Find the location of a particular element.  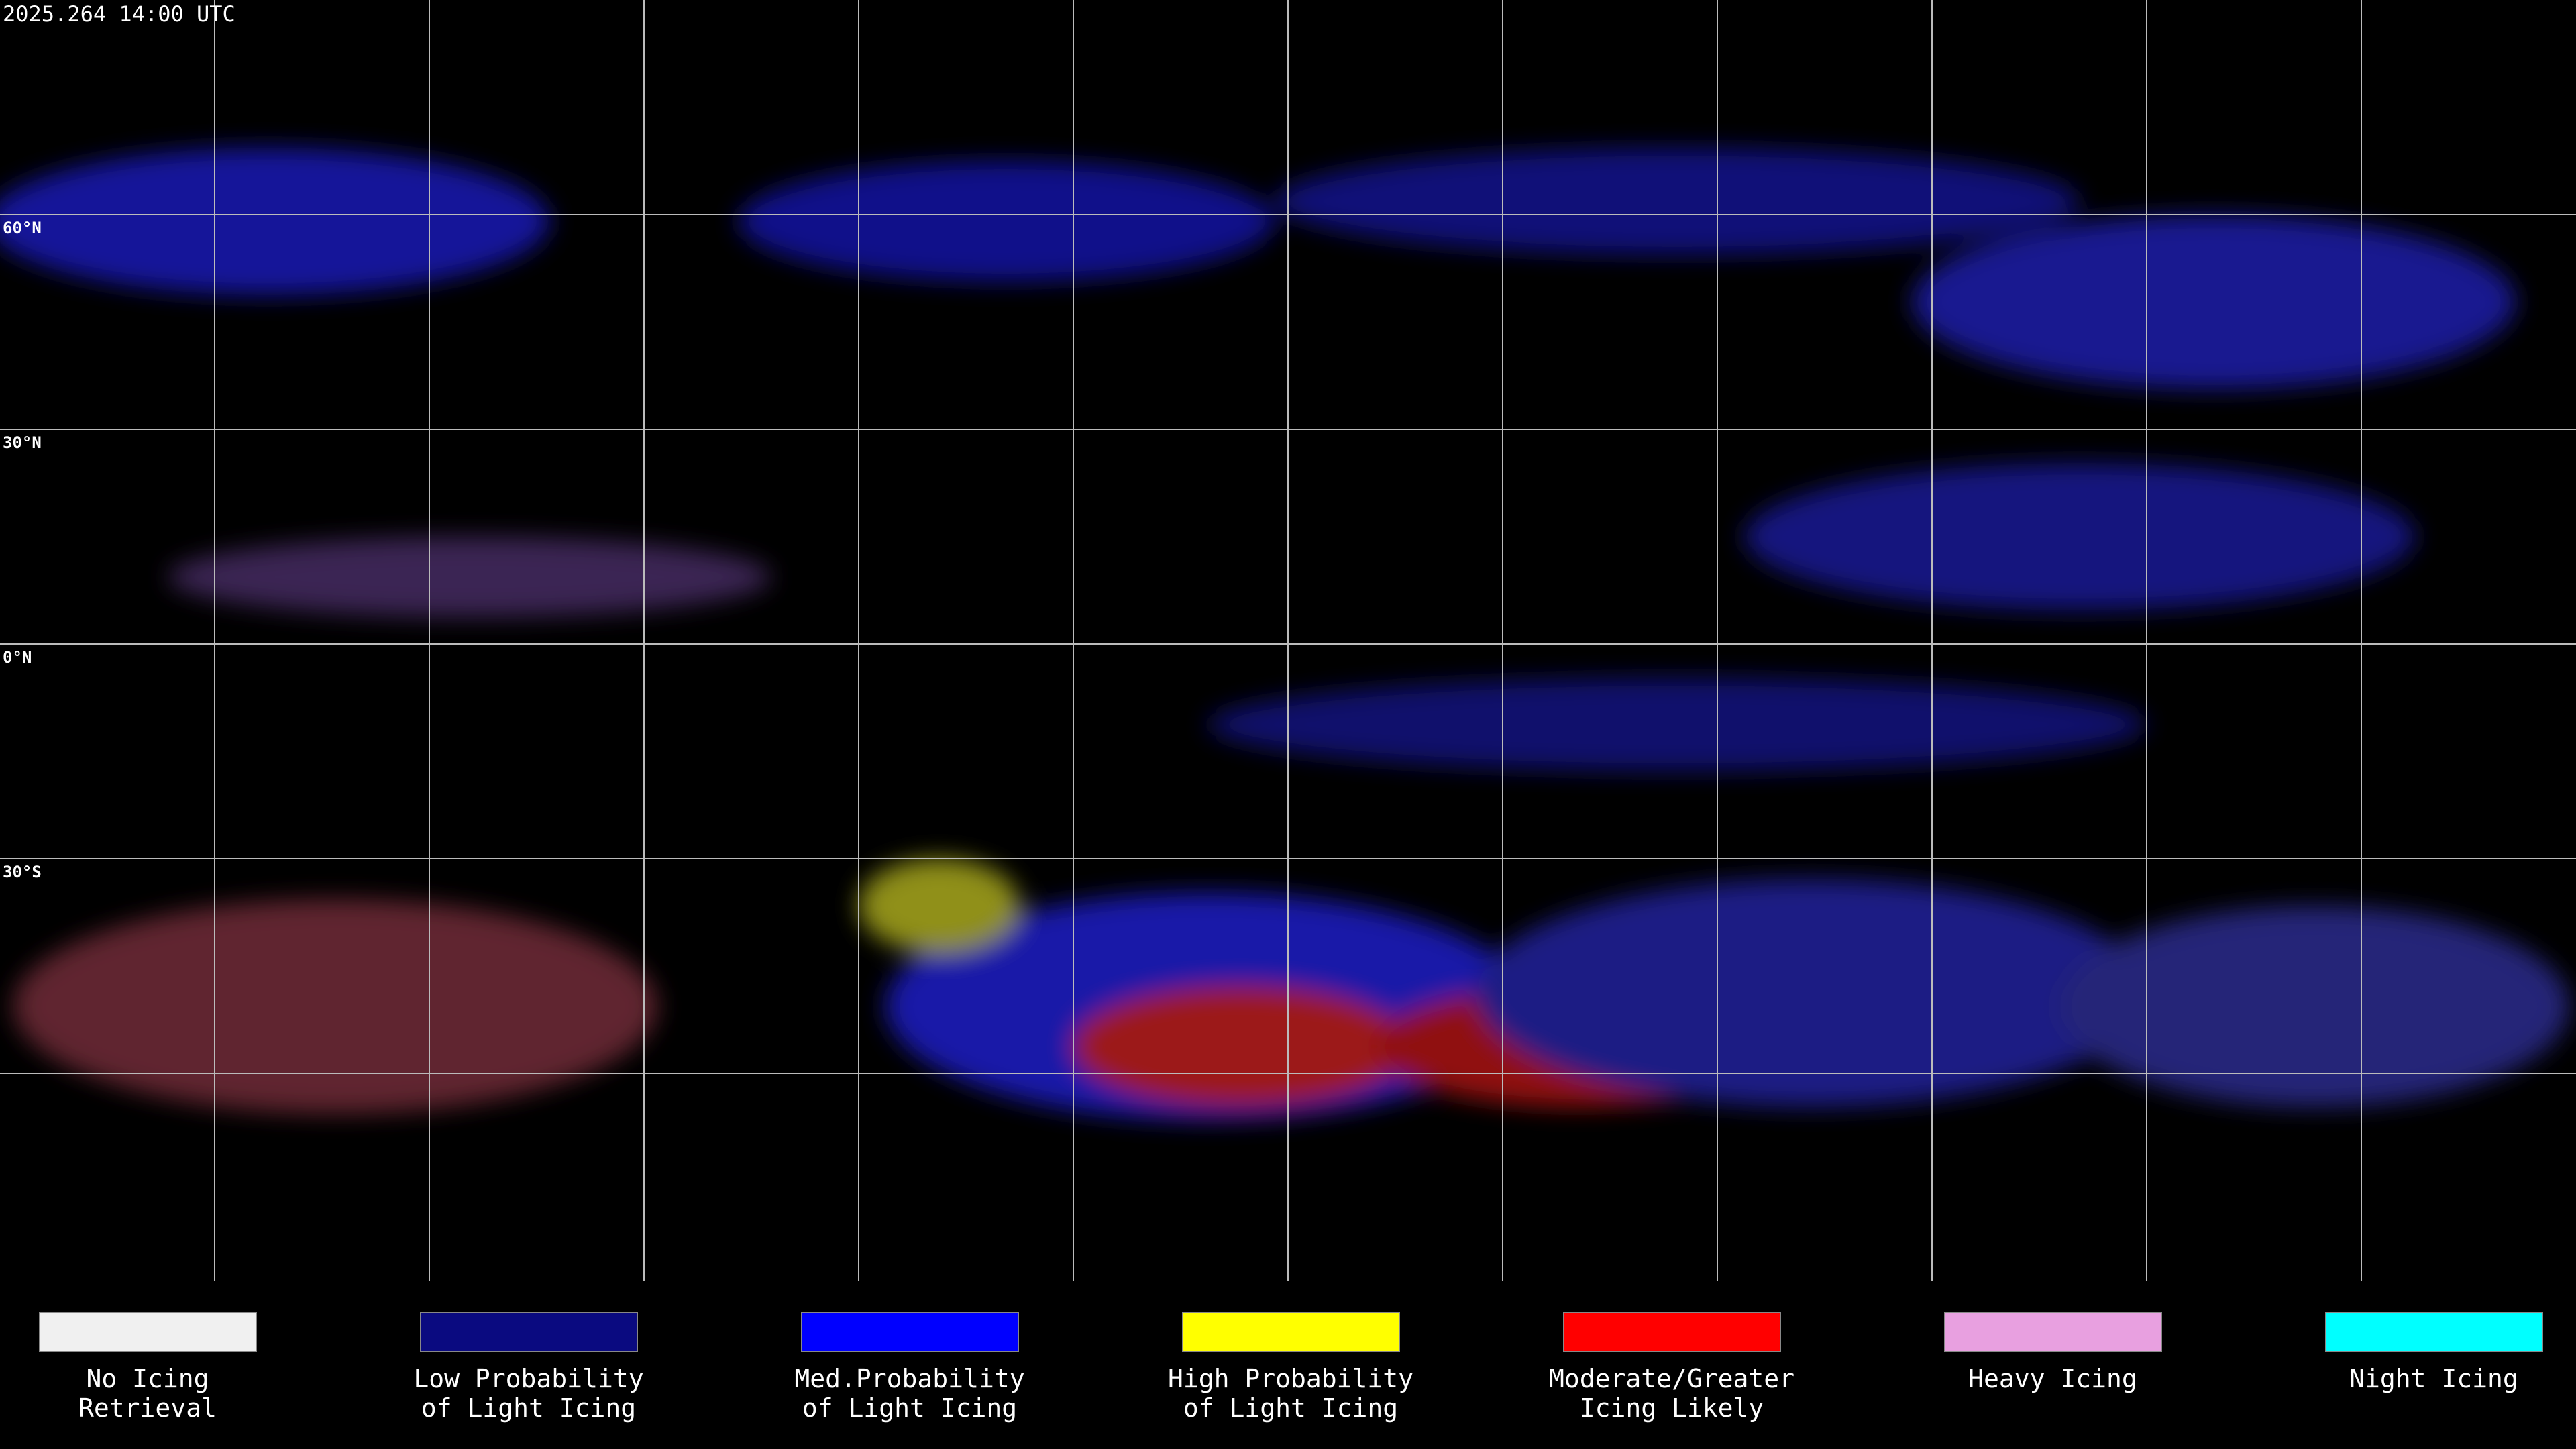

legend-label: Night Icing is located at coordinates (2433, 1378).